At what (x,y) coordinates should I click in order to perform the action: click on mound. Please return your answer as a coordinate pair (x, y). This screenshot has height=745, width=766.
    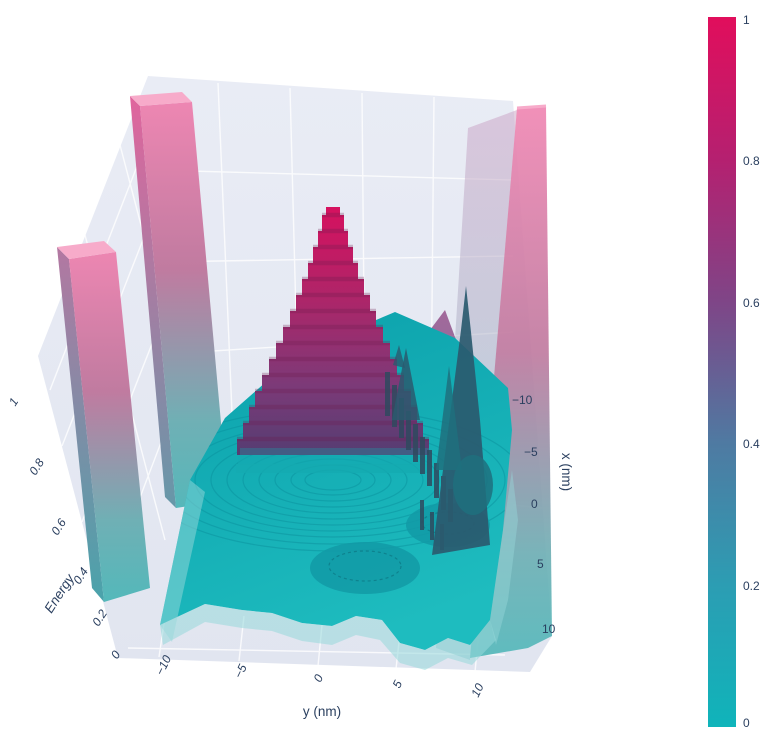
    Looking at the image, I should click on (365, 568).